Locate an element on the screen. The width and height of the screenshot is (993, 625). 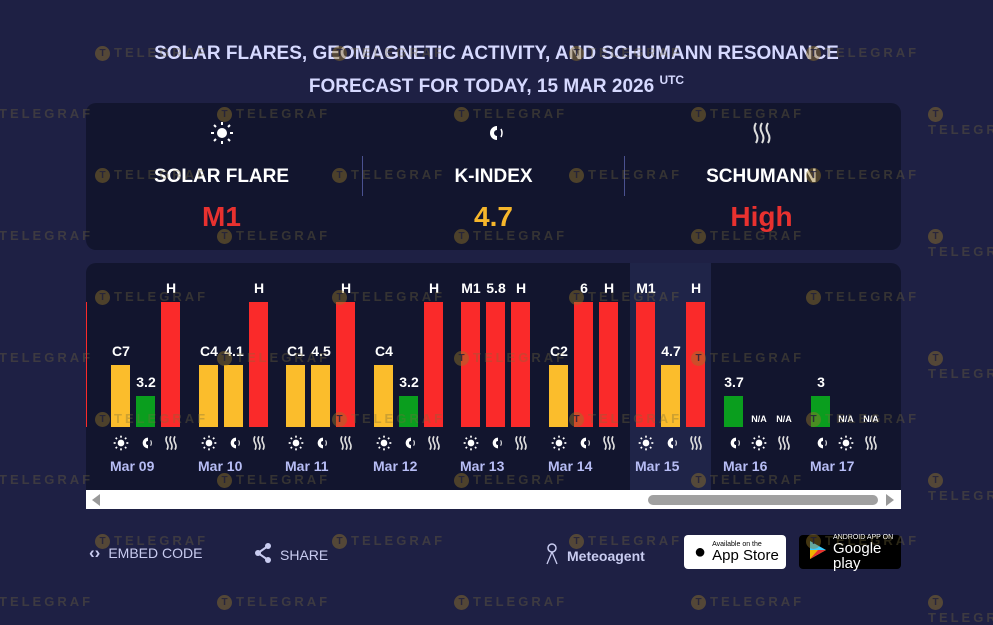
bar-label: 4.1 is located at coordinates (234, 351).